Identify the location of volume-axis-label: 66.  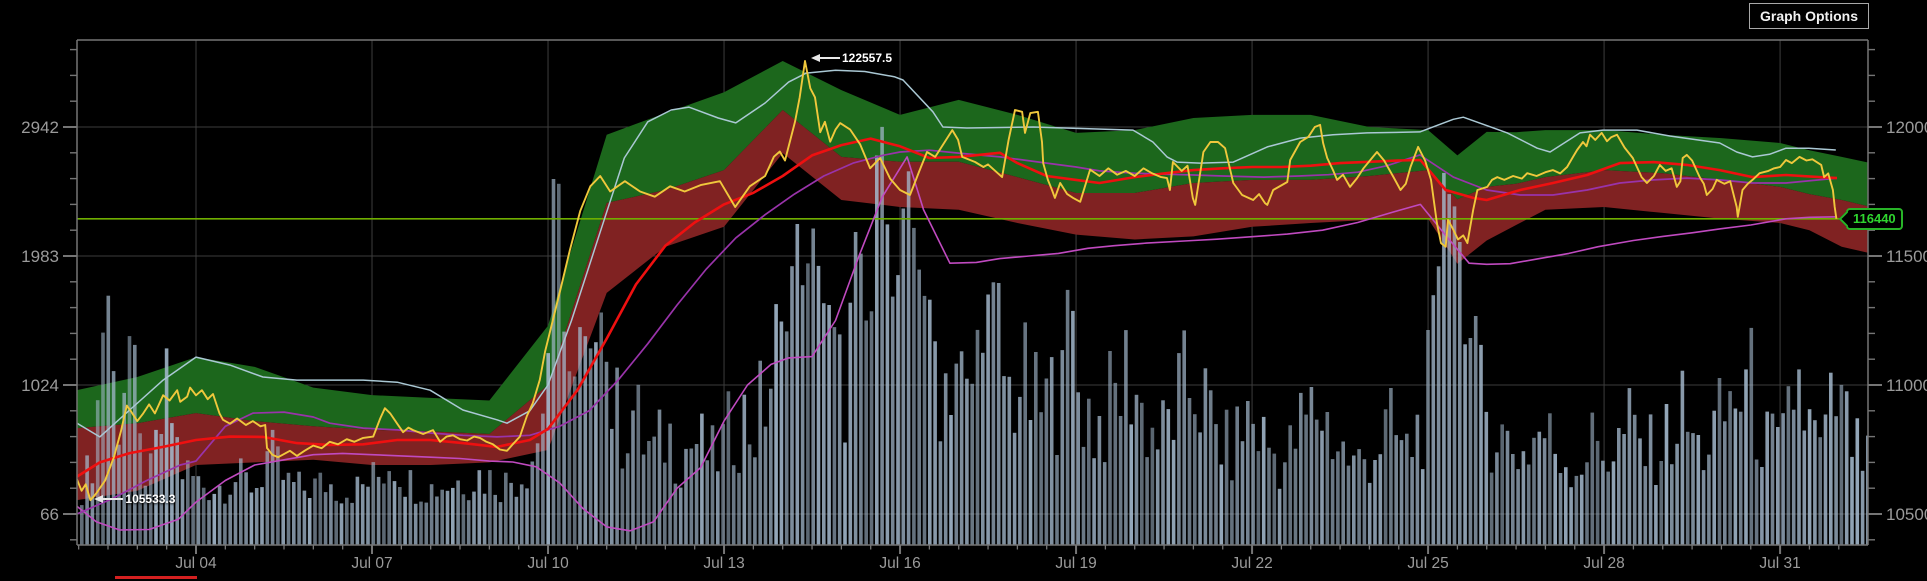
(49, 514).